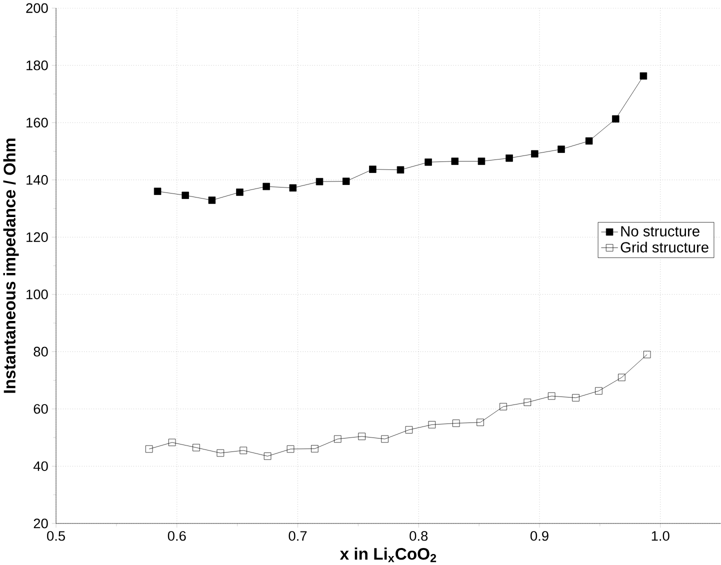 The width and height of the screenshot is (721, 565). What do you see at coordinates (177, 535) in the screenshot?
I see `x-tick-label: 0.6` at bounding box center [177, 535].